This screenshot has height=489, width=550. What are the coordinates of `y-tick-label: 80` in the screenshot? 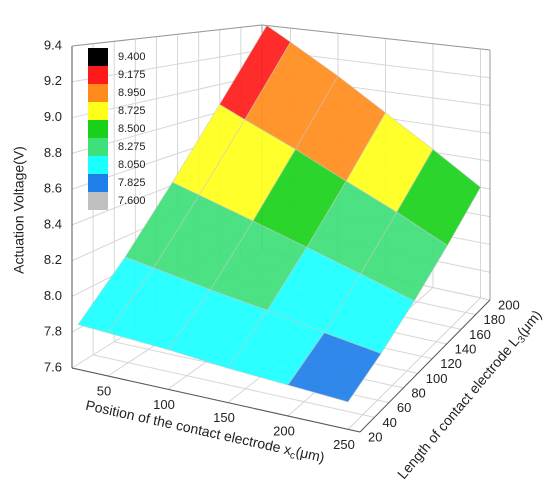 It's located at (418, 392).